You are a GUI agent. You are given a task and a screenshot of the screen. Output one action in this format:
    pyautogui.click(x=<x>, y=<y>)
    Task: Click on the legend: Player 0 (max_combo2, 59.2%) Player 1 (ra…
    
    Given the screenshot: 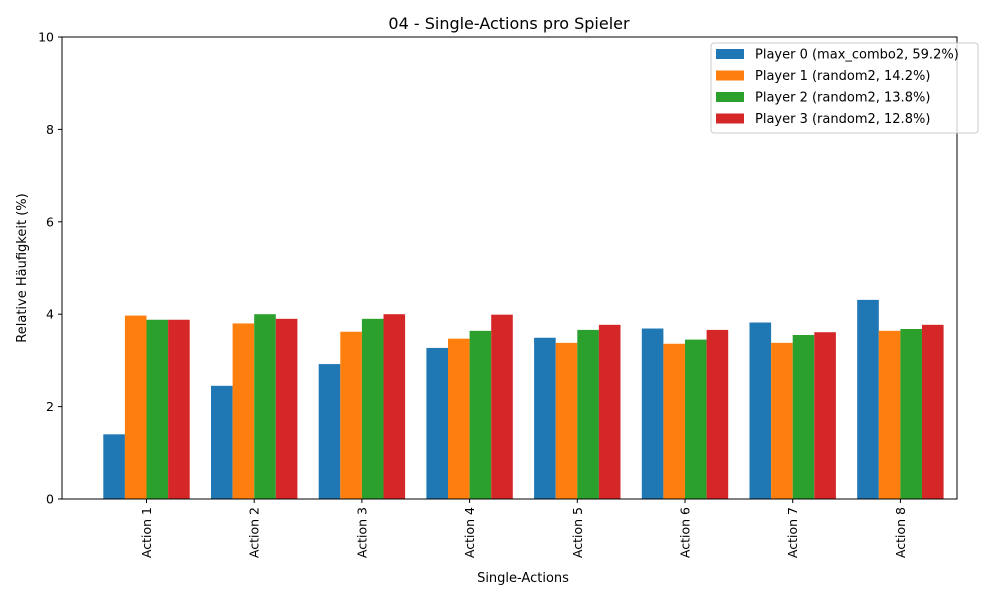 What is the action you would take?
    pyautogui.click(x=844, y=88)
    